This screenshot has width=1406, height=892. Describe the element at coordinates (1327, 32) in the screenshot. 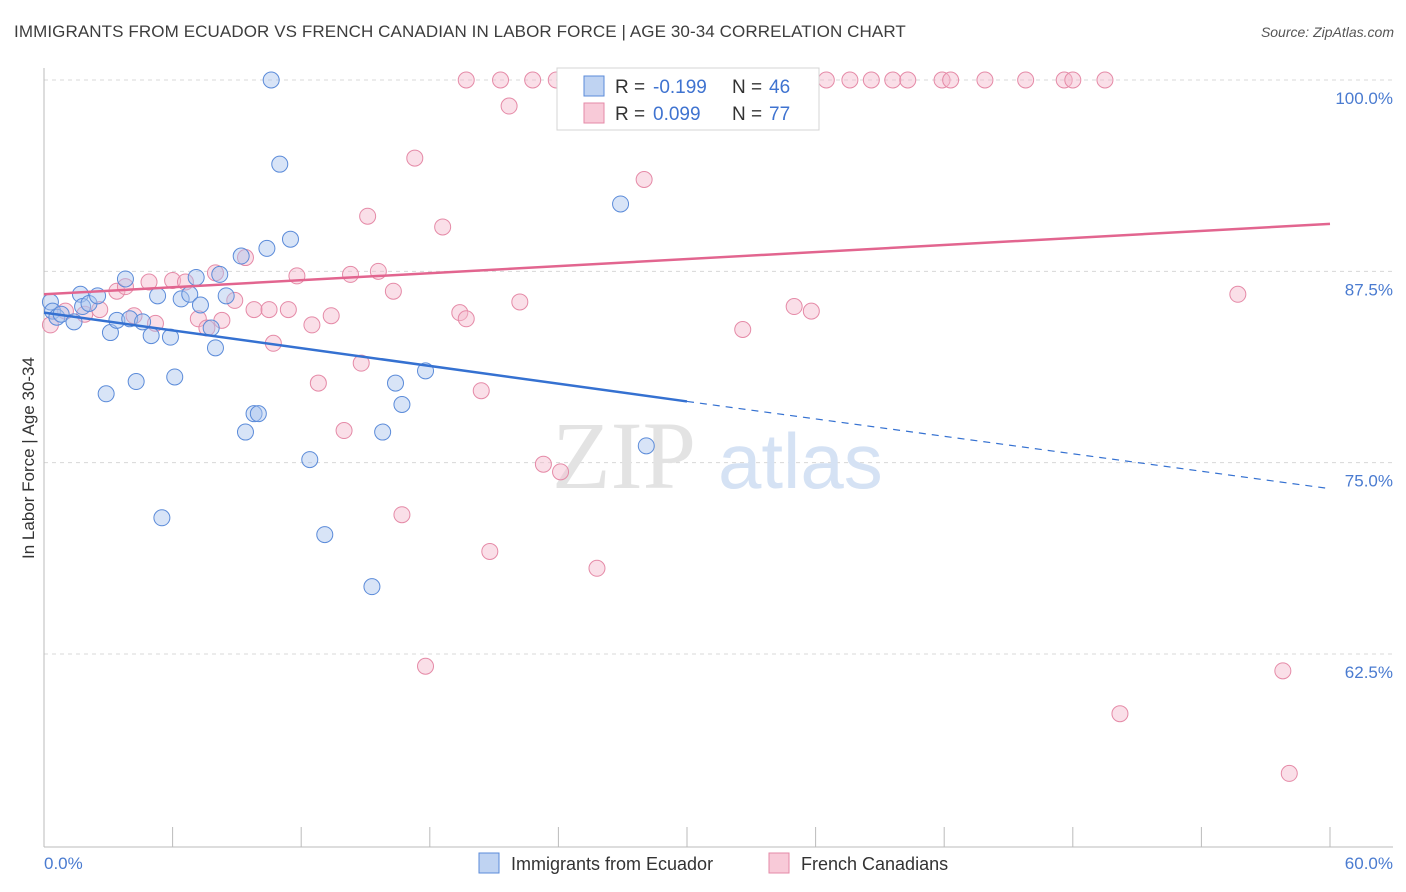

I see `source-credit: Source: ZipAtlas.com` at that location.